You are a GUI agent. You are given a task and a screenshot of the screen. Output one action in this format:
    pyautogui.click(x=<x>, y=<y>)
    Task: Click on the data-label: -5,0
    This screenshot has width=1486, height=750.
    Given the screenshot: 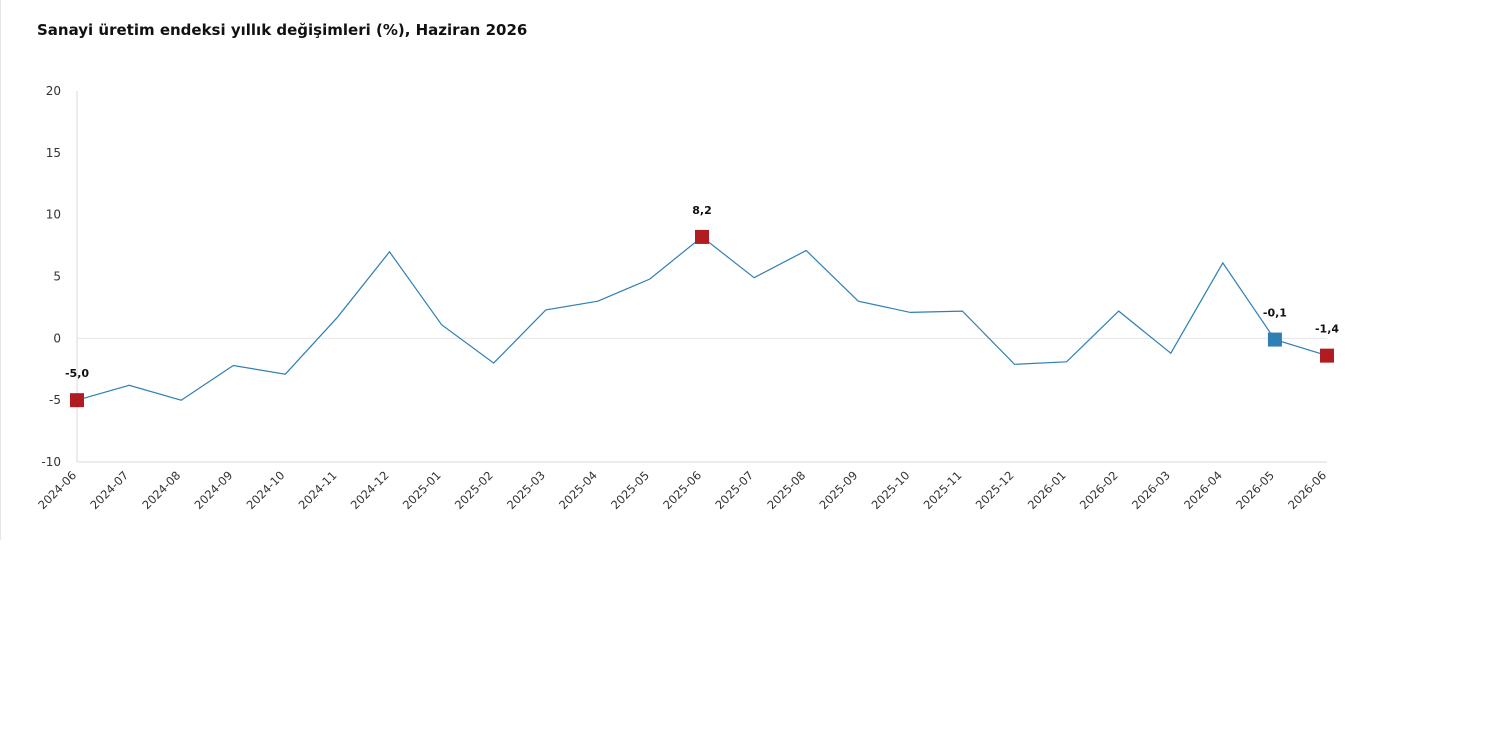 What is the action you would take?
    pyautogui.click(x=77, y=373)
    